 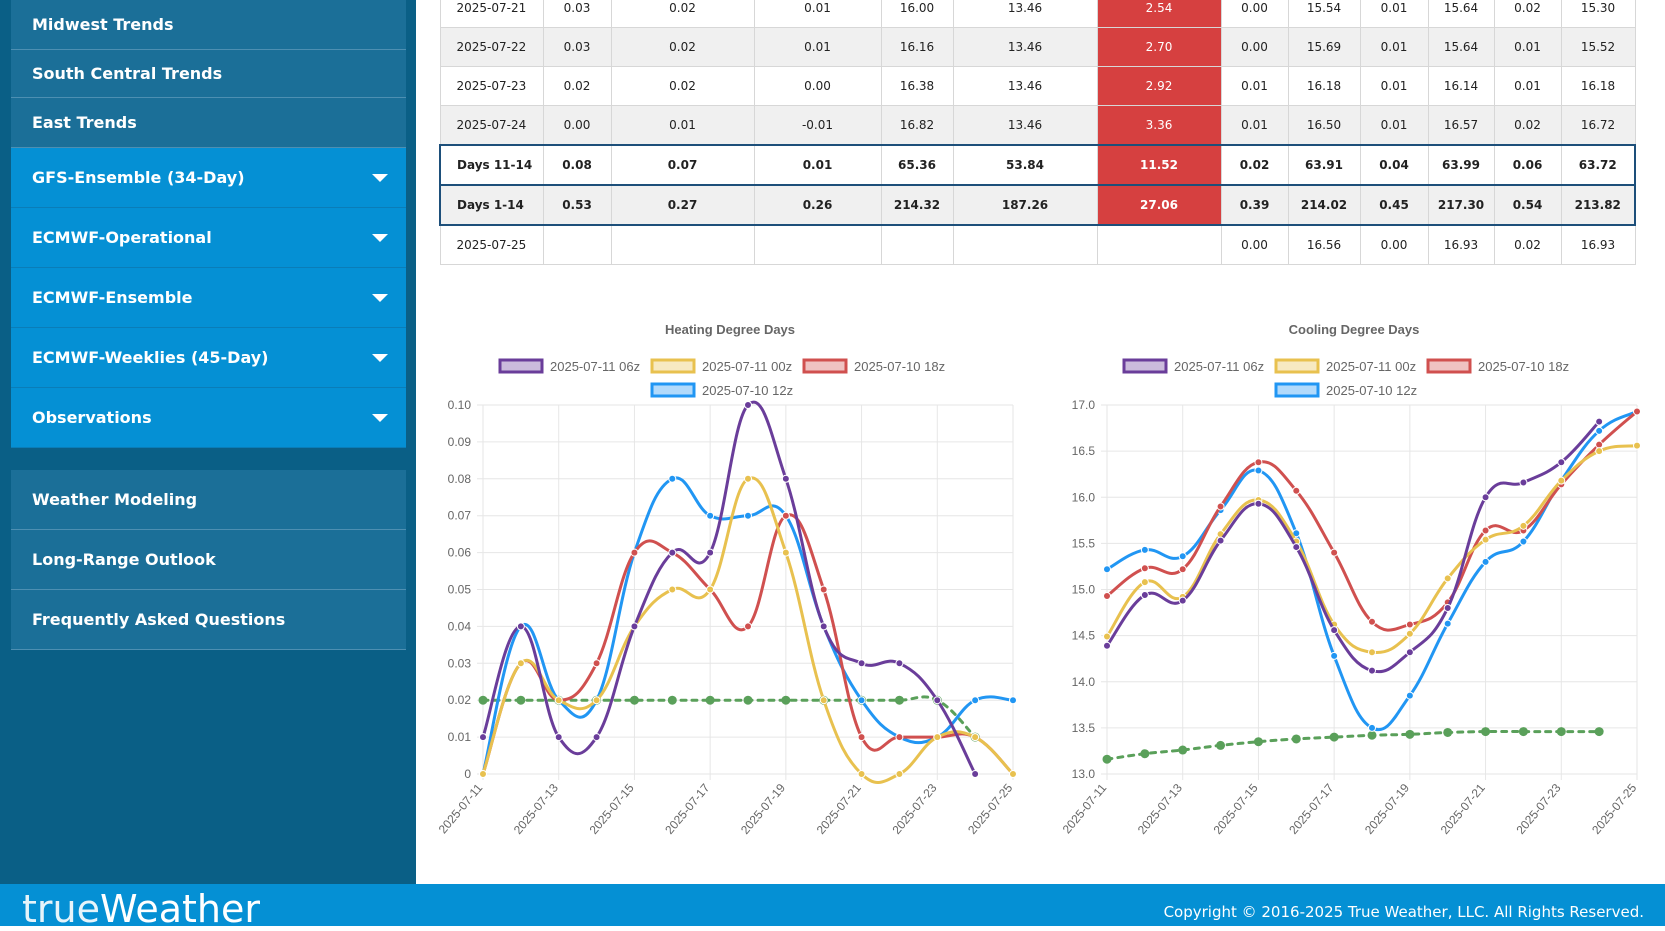 I want to click on x-tick-label: 2025-07-15, so click(x=1236, y=809).